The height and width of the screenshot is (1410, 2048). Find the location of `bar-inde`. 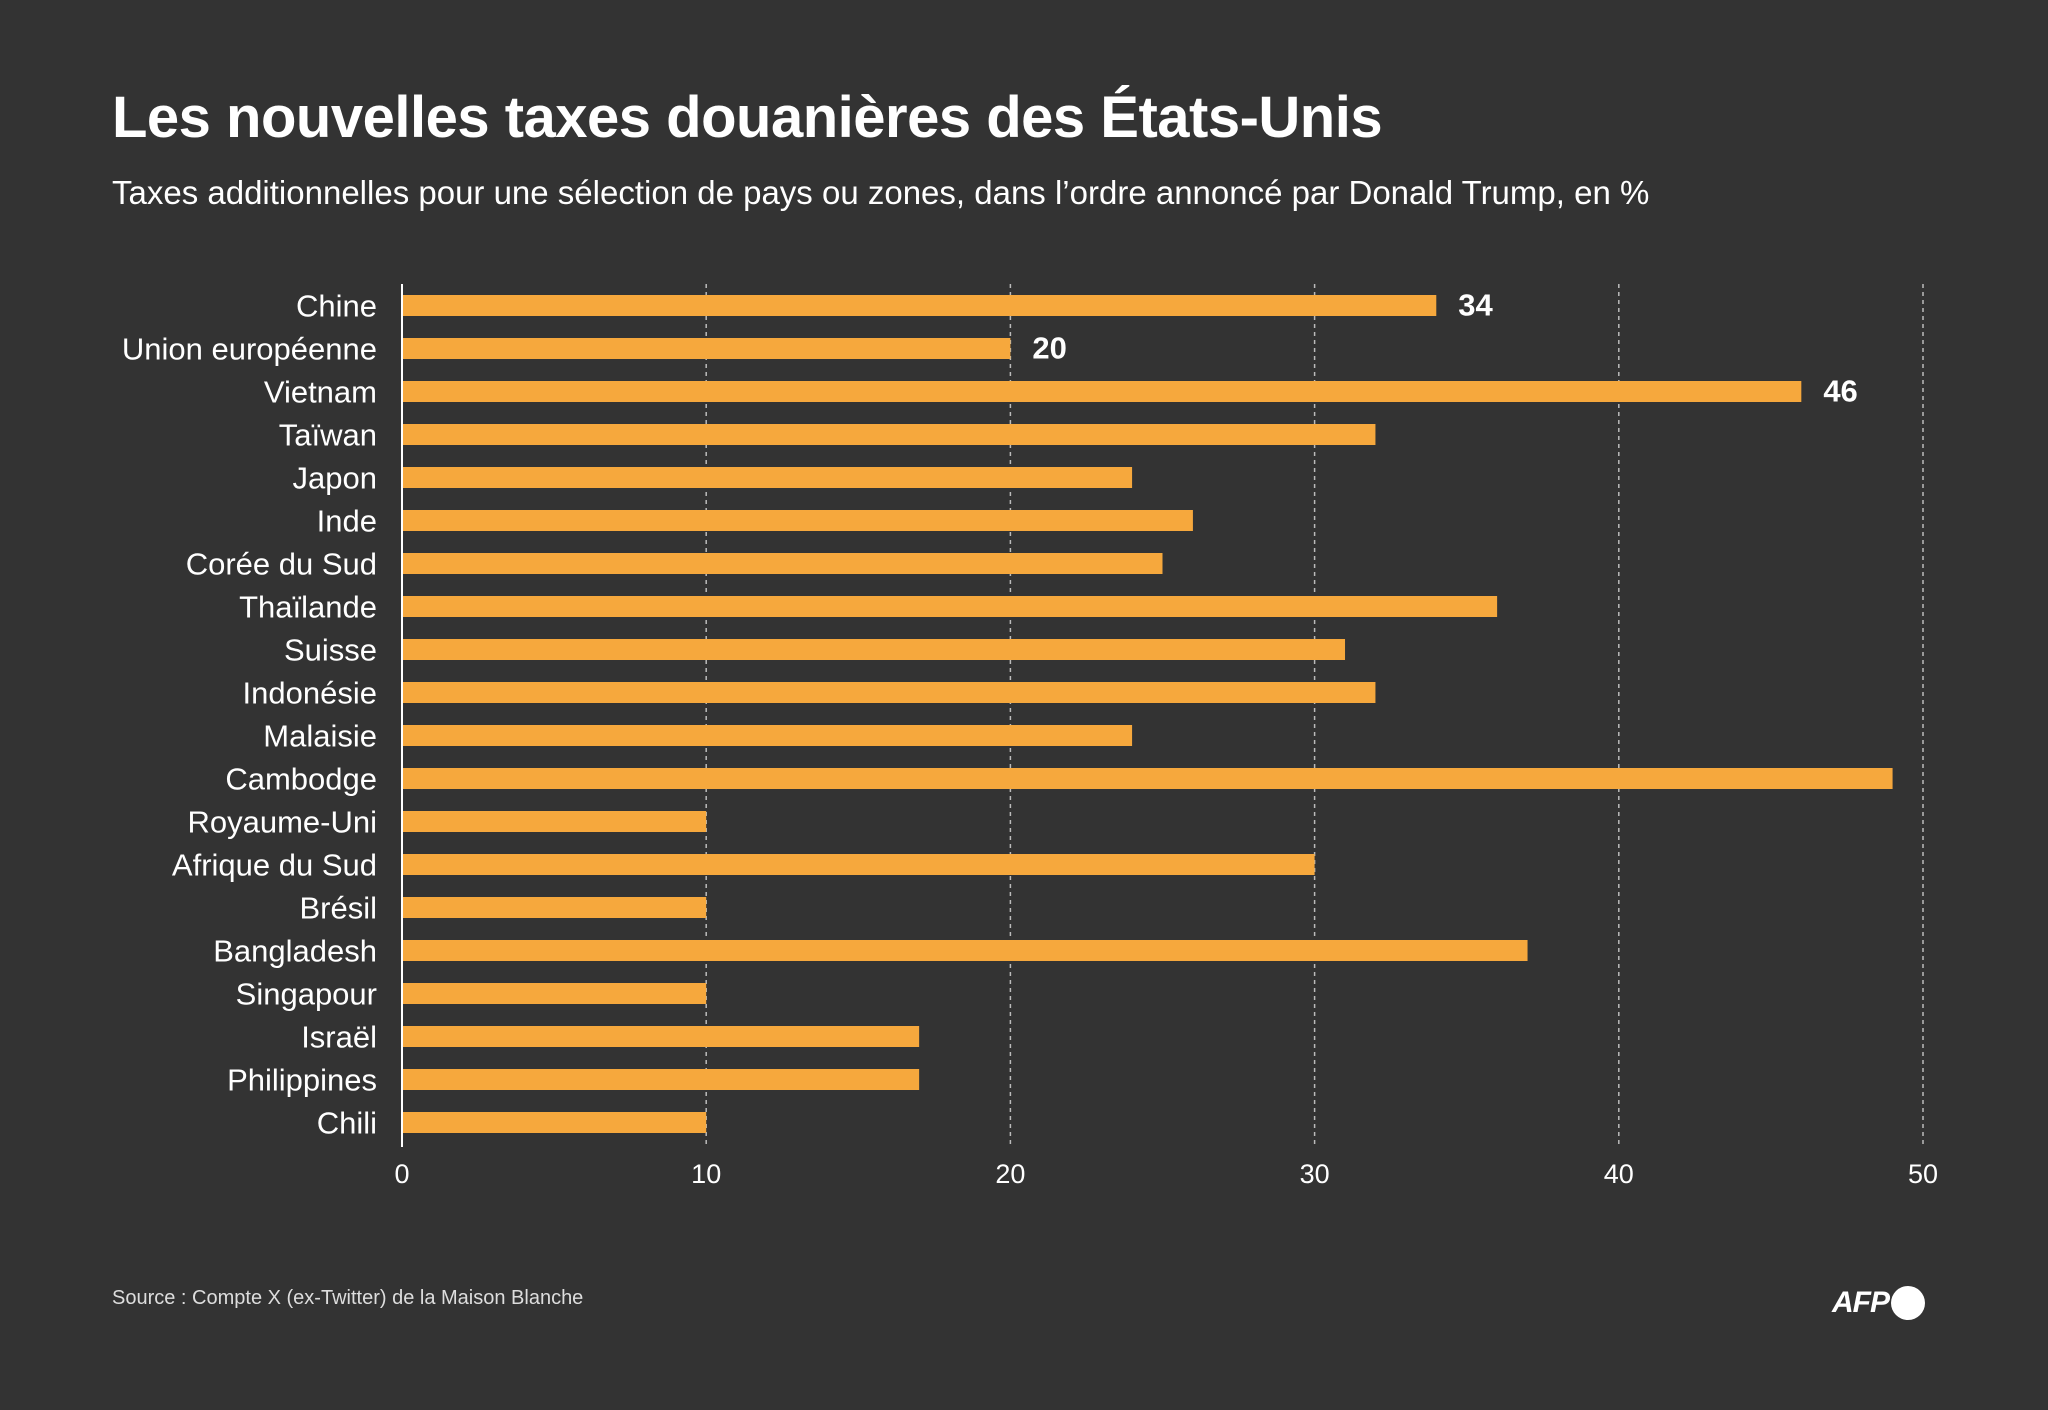

bar-inde is located at coordinates (797, 520).